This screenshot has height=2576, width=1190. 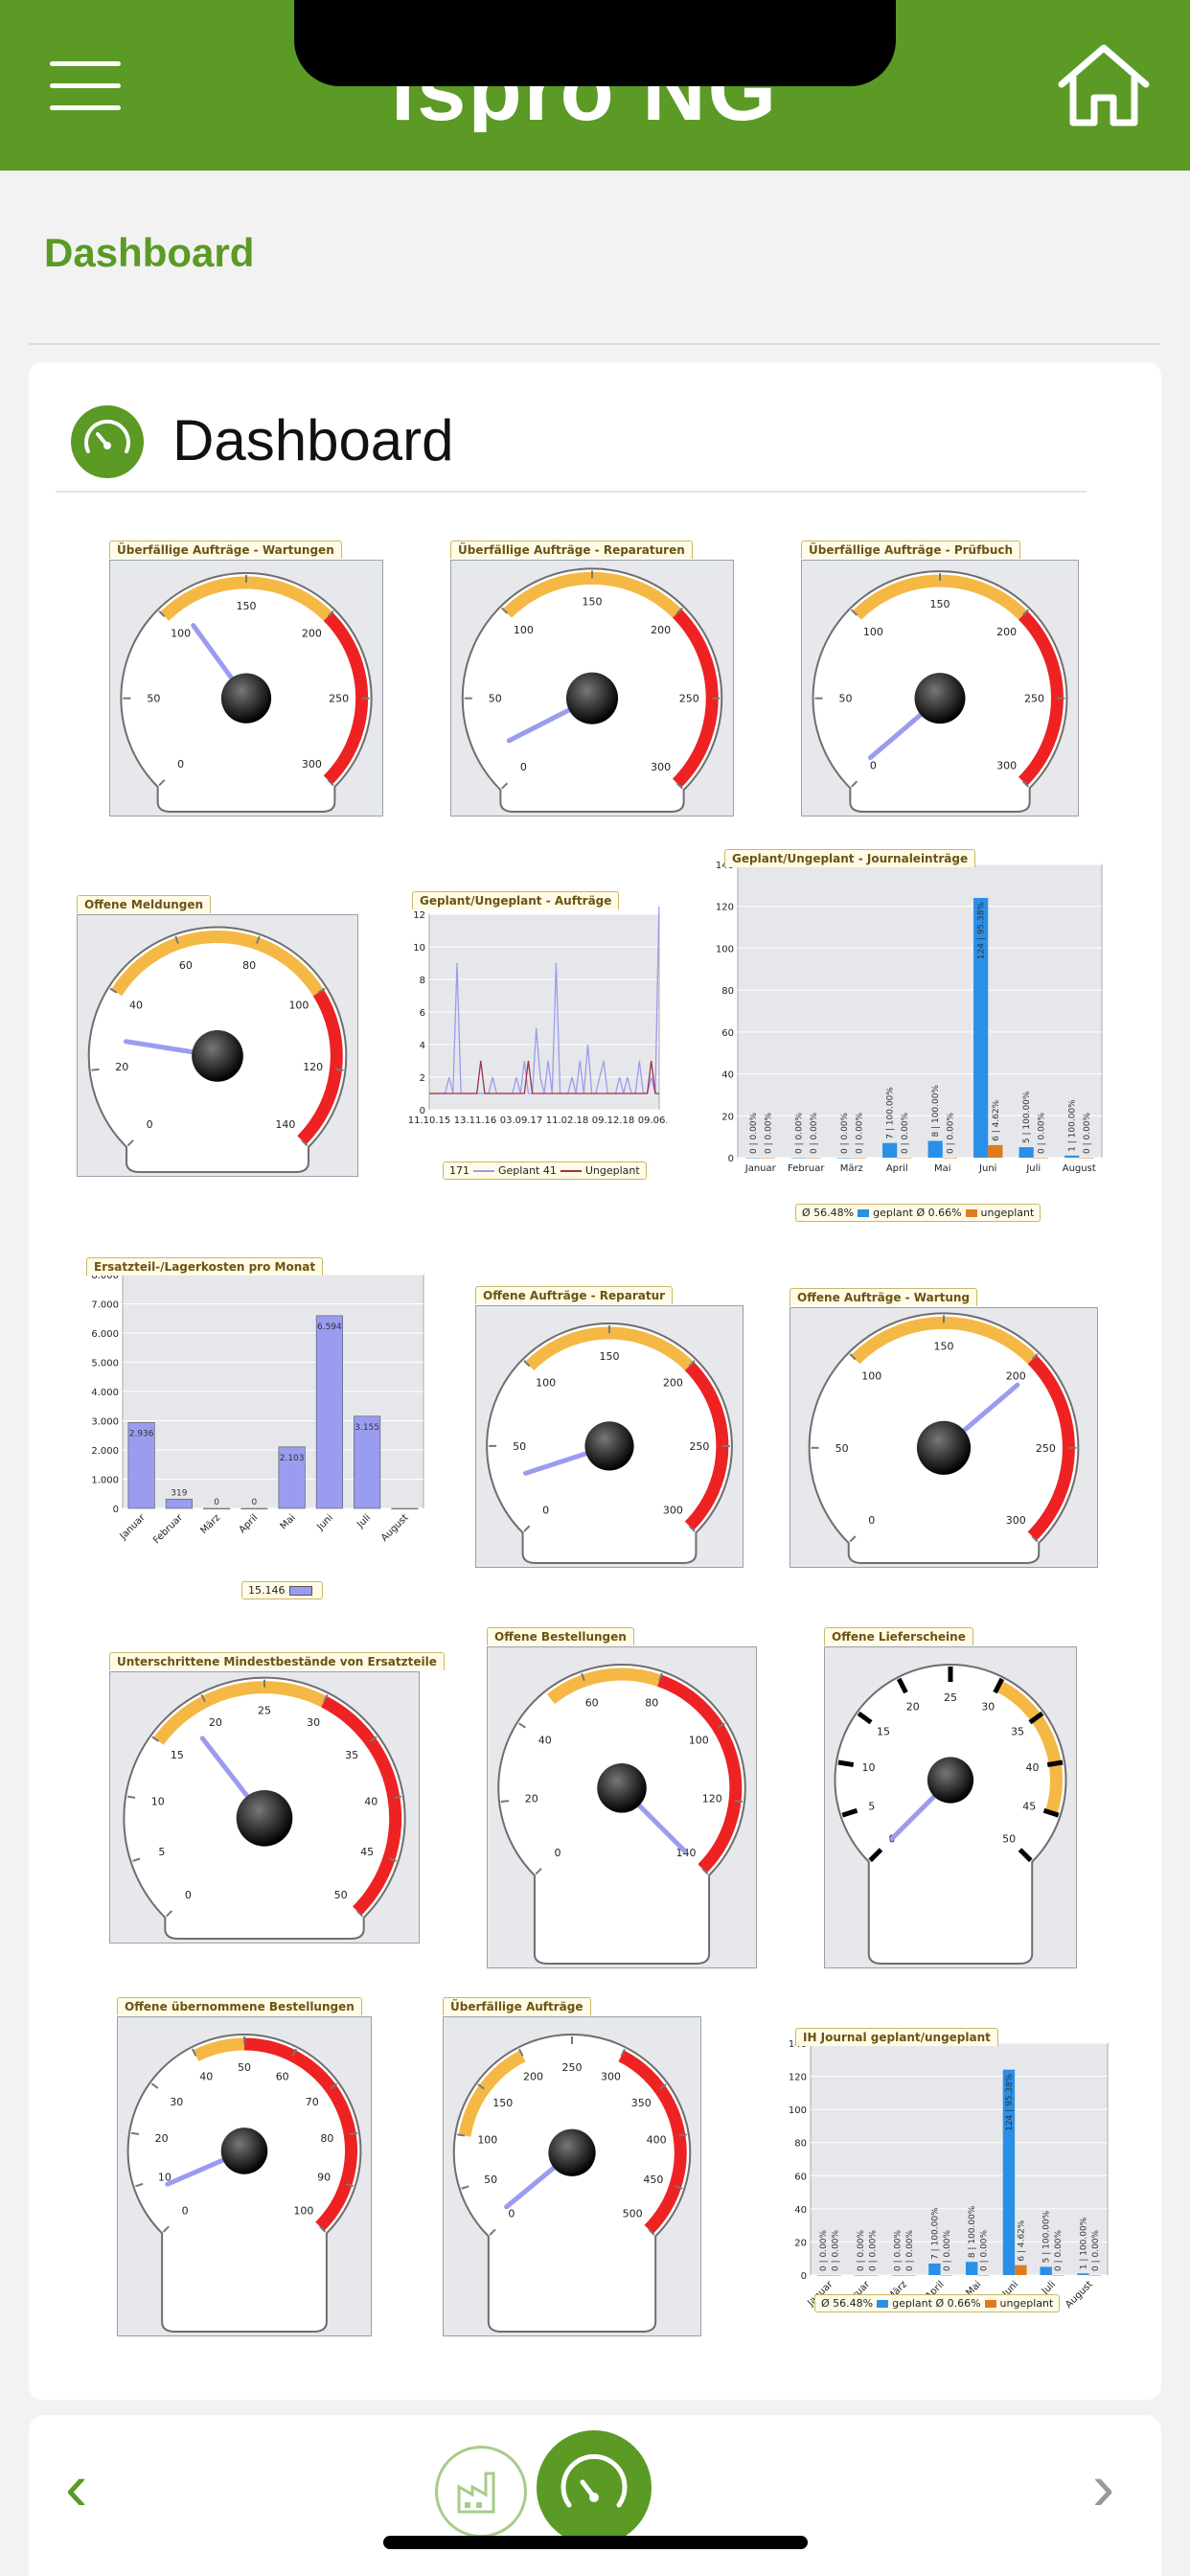 I want to click on gauge-title: Offene übernommene Bestellungen, so click(x=240, y=2006).